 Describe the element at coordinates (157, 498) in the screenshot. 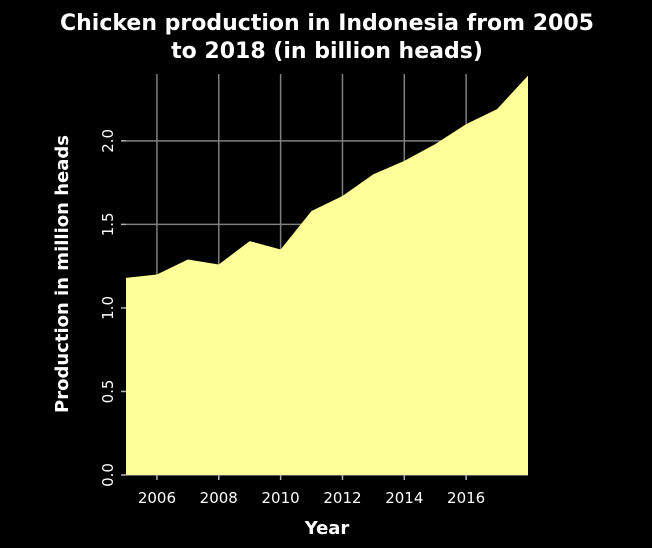

I see `x-tick-label: 2006` at that location.